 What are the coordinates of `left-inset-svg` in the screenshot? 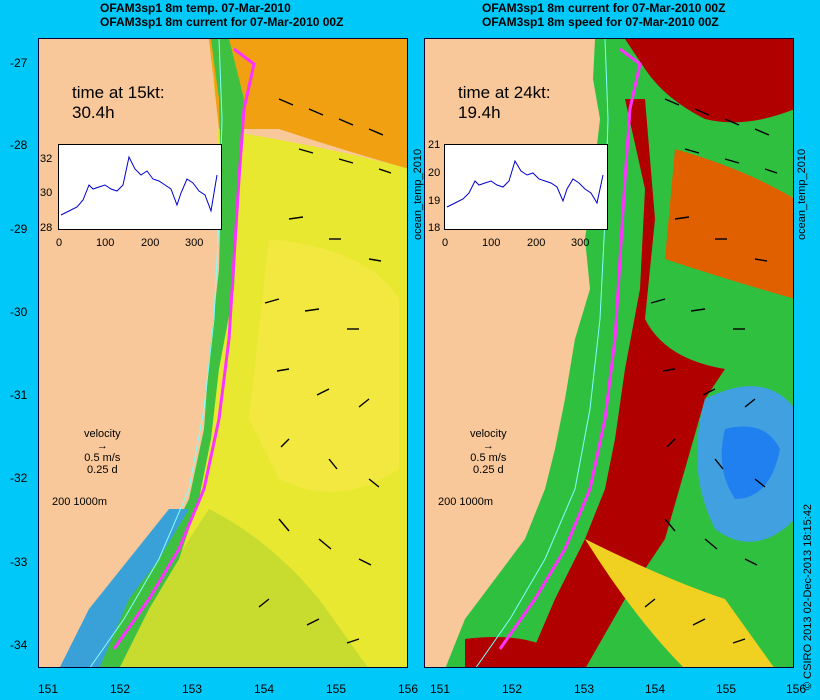 It's located at (139, 185).